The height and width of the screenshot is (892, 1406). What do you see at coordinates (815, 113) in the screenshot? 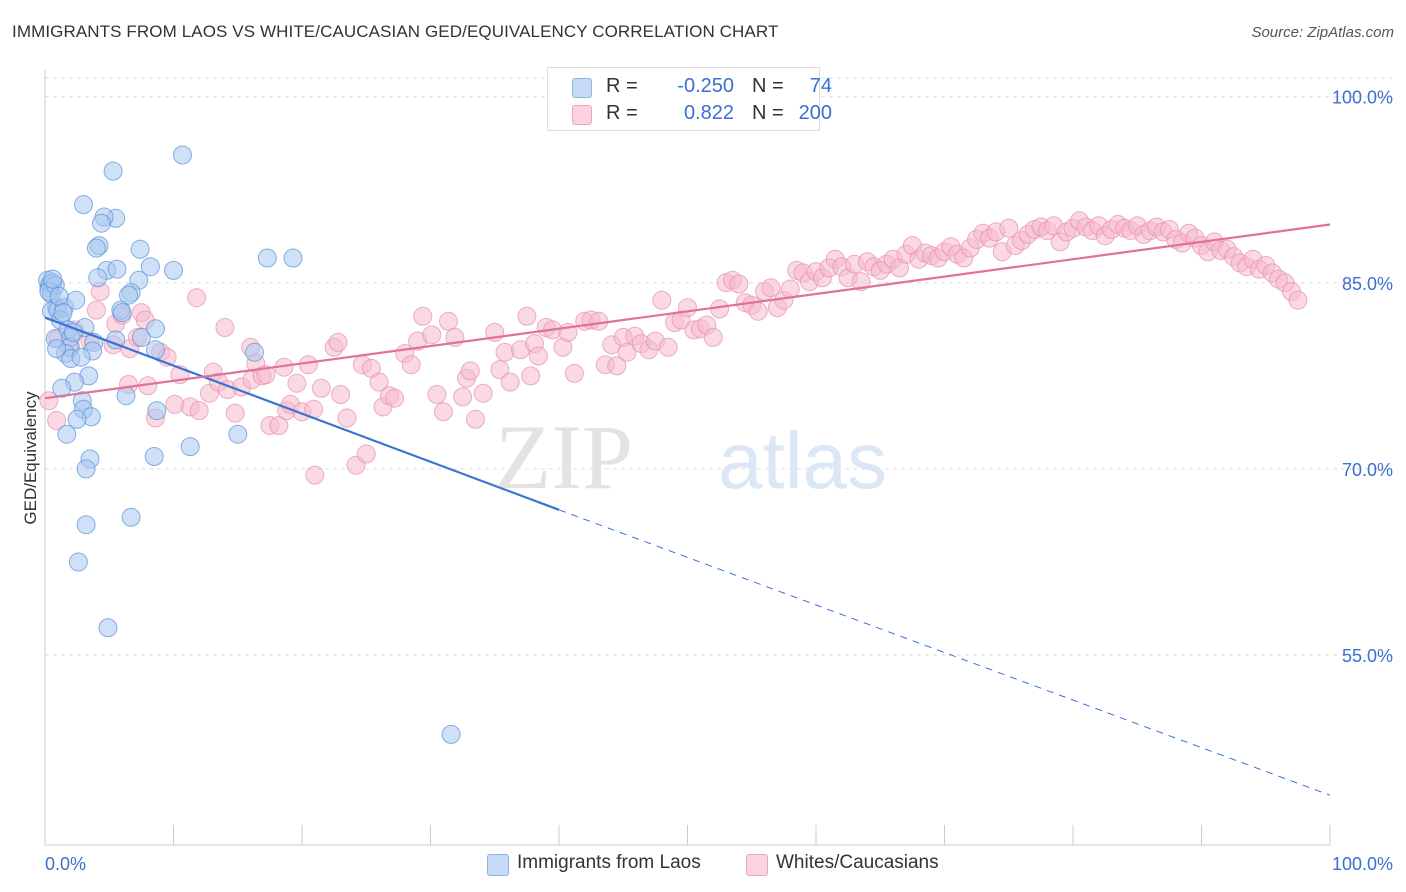
I see `n-value: 200` at bounding box center [815, 113].